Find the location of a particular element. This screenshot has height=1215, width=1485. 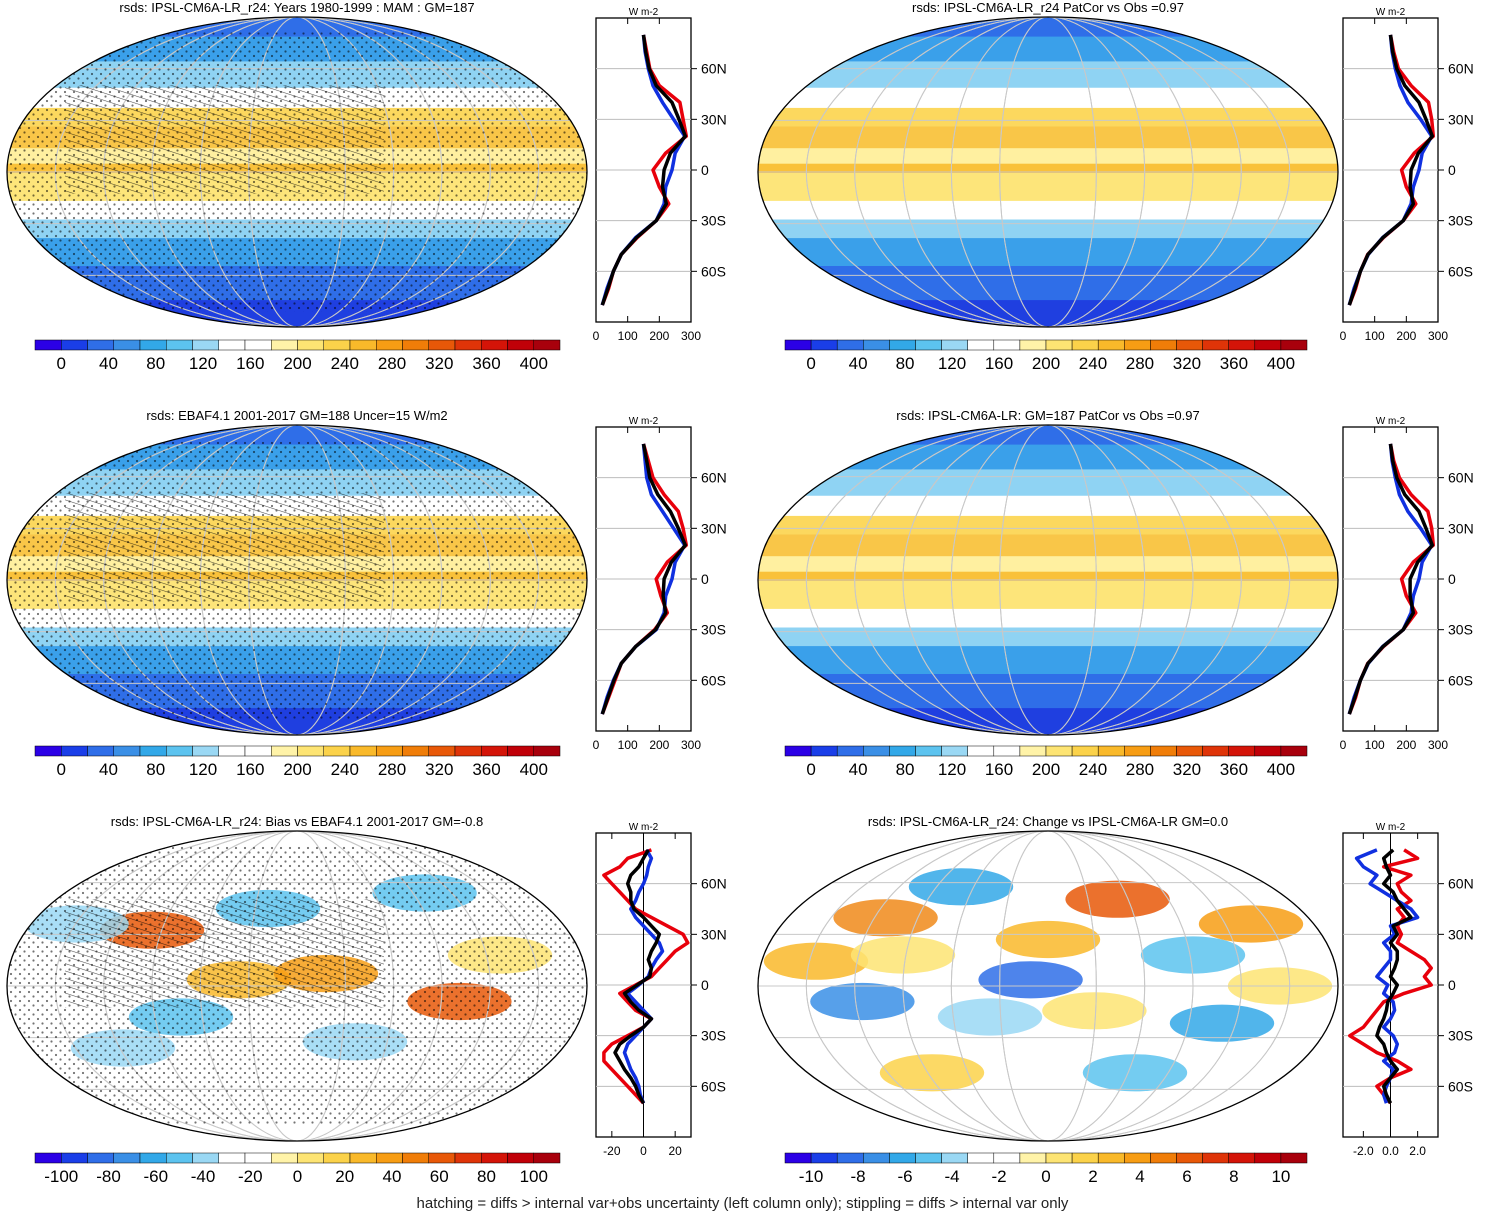

profile-x-label: 0.0 is located at coordinates (1390, 1151).